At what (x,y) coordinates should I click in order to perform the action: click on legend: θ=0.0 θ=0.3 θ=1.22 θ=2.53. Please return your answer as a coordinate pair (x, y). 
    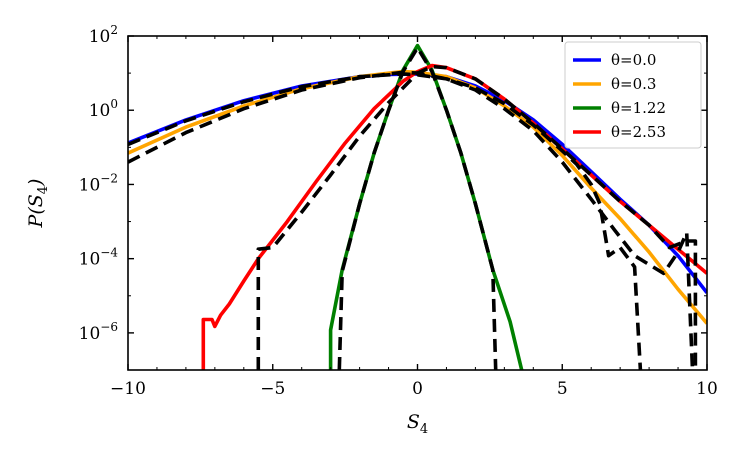
    Looking at the image, I should click on (633, 95).